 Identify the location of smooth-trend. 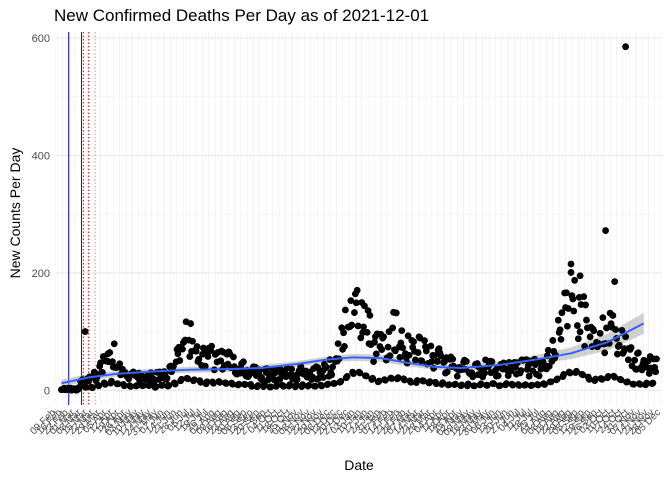
(353, 353).